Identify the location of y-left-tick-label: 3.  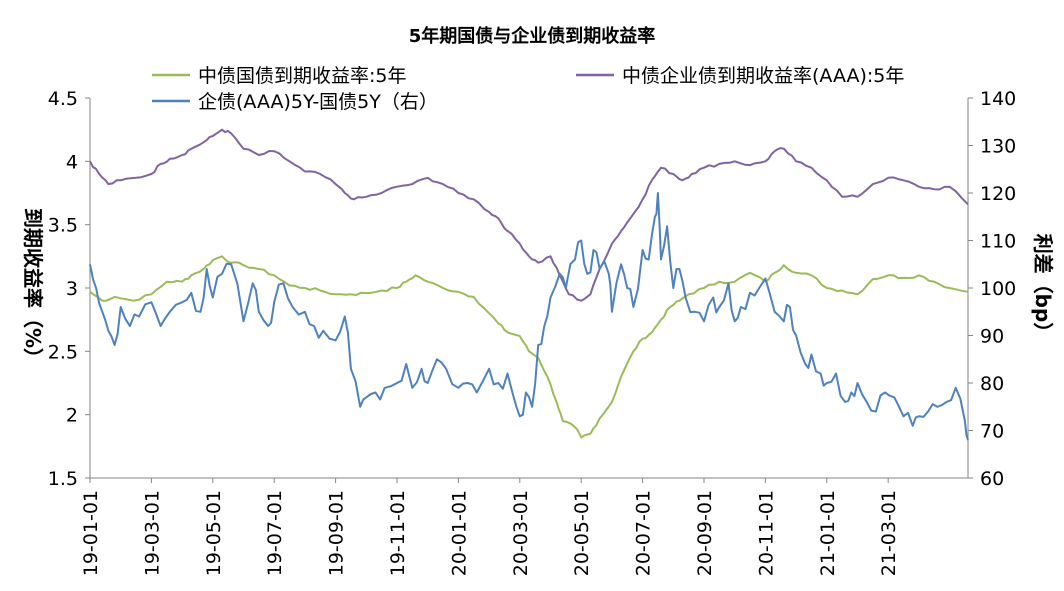
(72, 289).